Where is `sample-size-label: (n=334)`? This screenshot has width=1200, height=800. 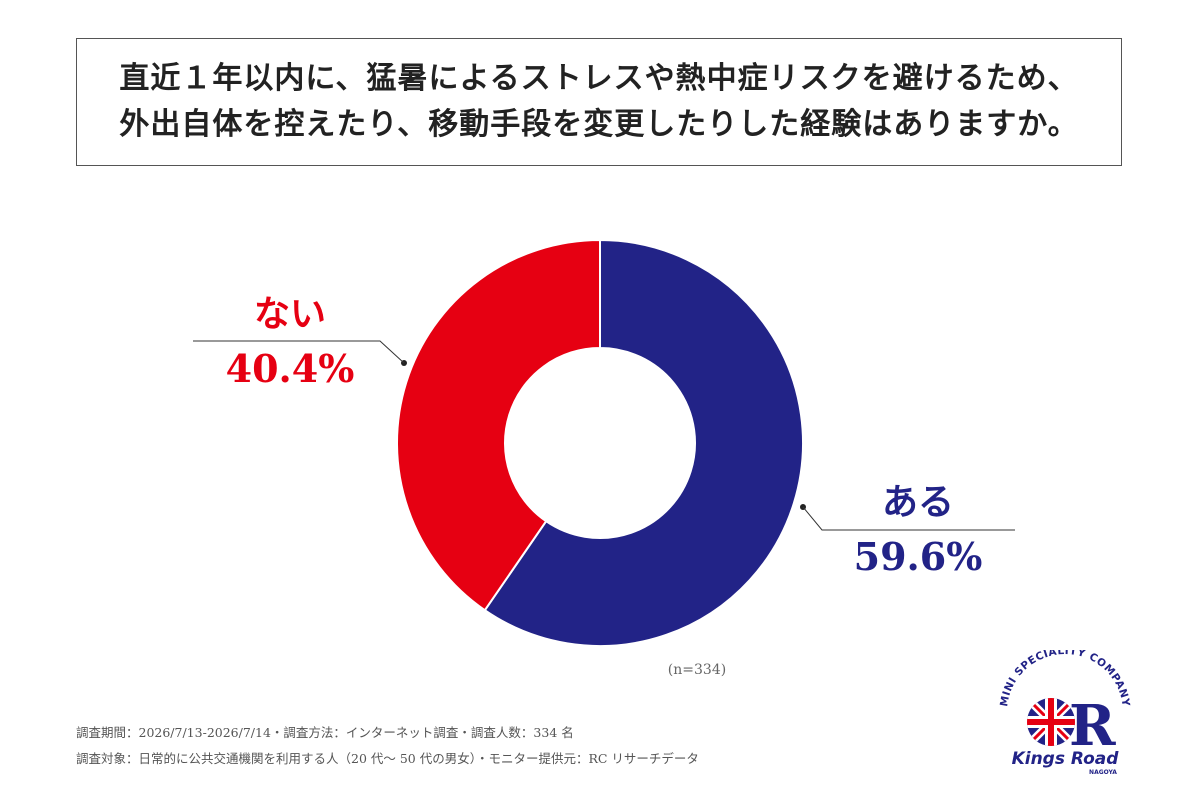 sample-size-label: (n=334) is located at coordinates (697, 670).